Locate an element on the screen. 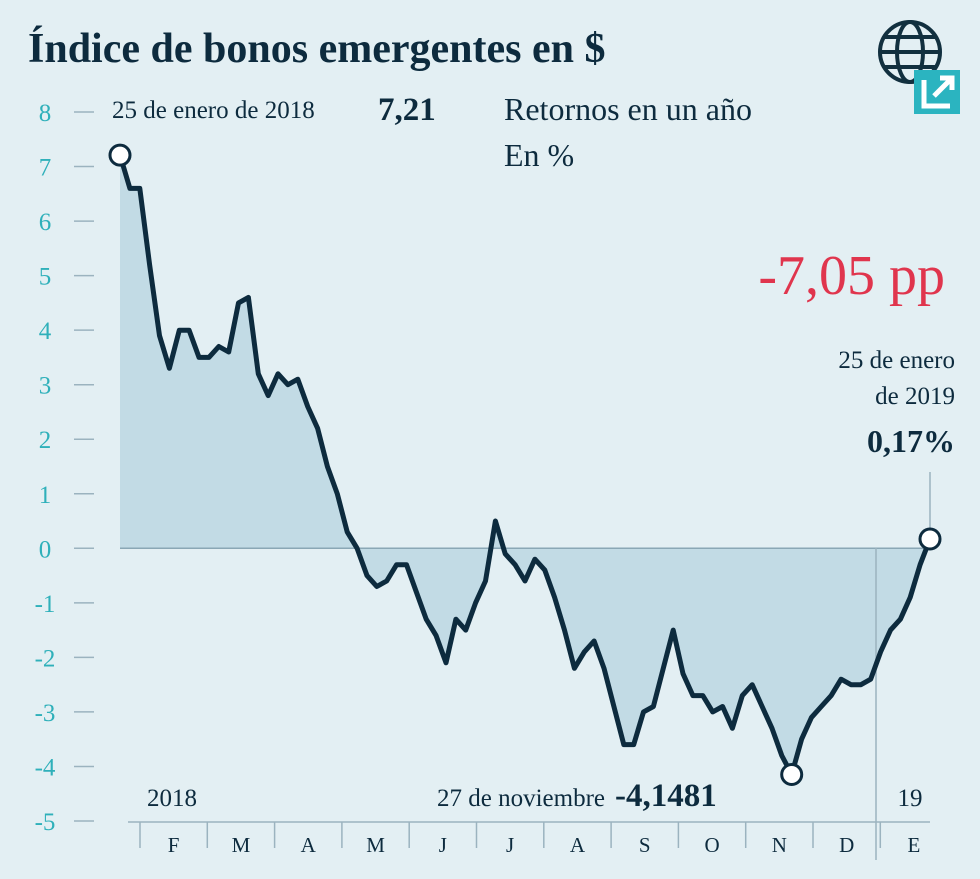 The height and width of the screenshot is (879, 980). y-tick-label: -5 is located at coordinates (45, 822).